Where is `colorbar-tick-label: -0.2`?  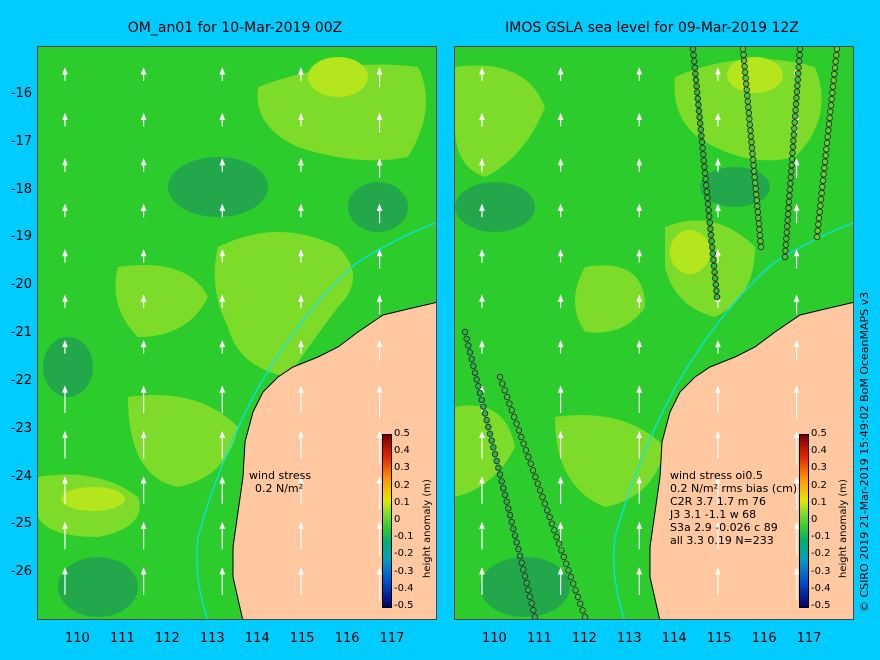
colorbar-tick-label: -0.2 is located at coordinates (404, 554).